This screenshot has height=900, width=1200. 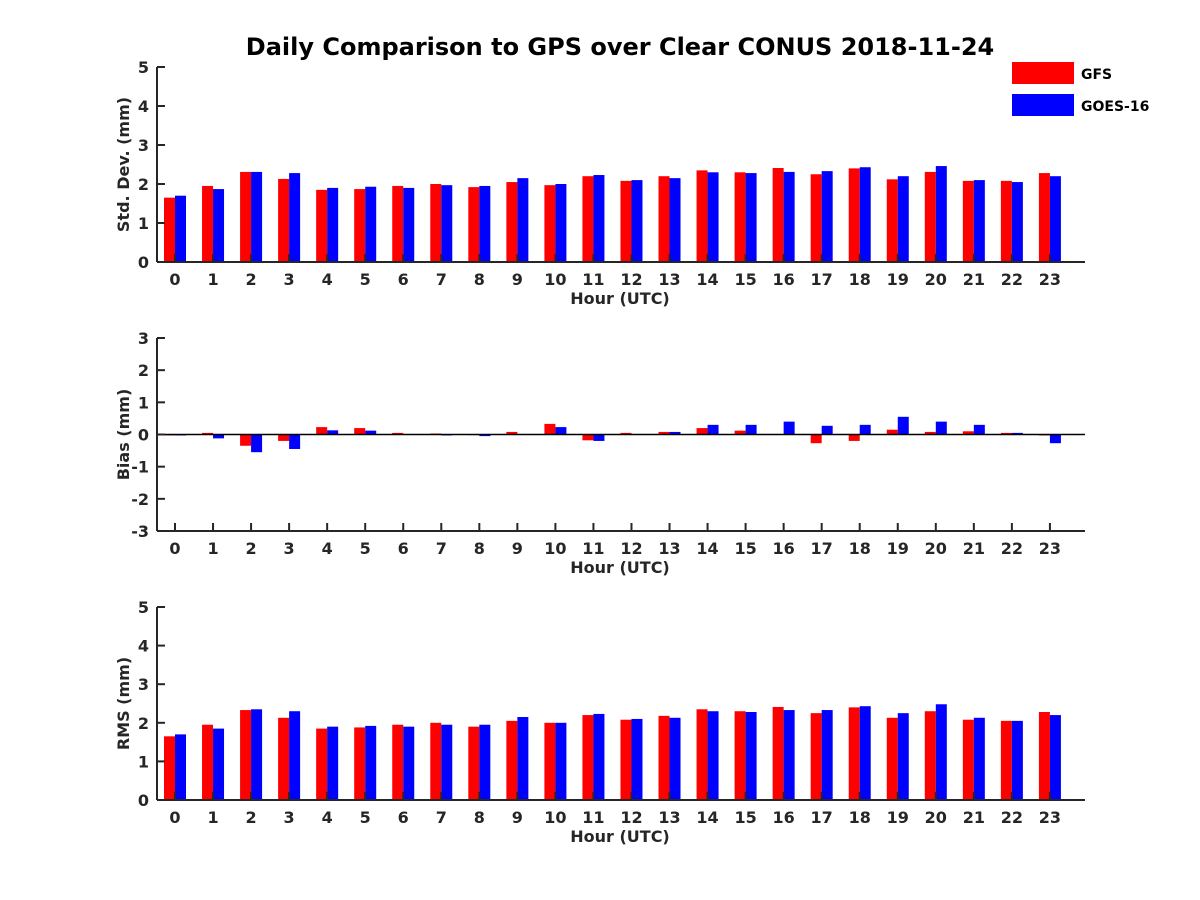 I want to click on bias-xtick-label: 13, so click(x=669, y=548).